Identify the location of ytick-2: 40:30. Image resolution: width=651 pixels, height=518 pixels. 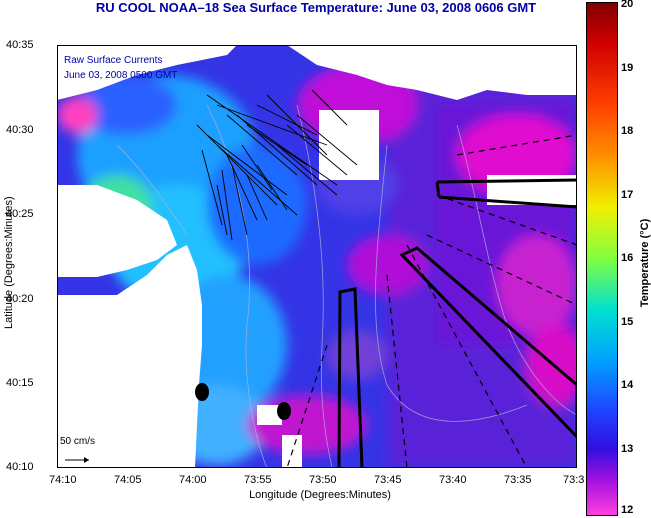
(20, 130).